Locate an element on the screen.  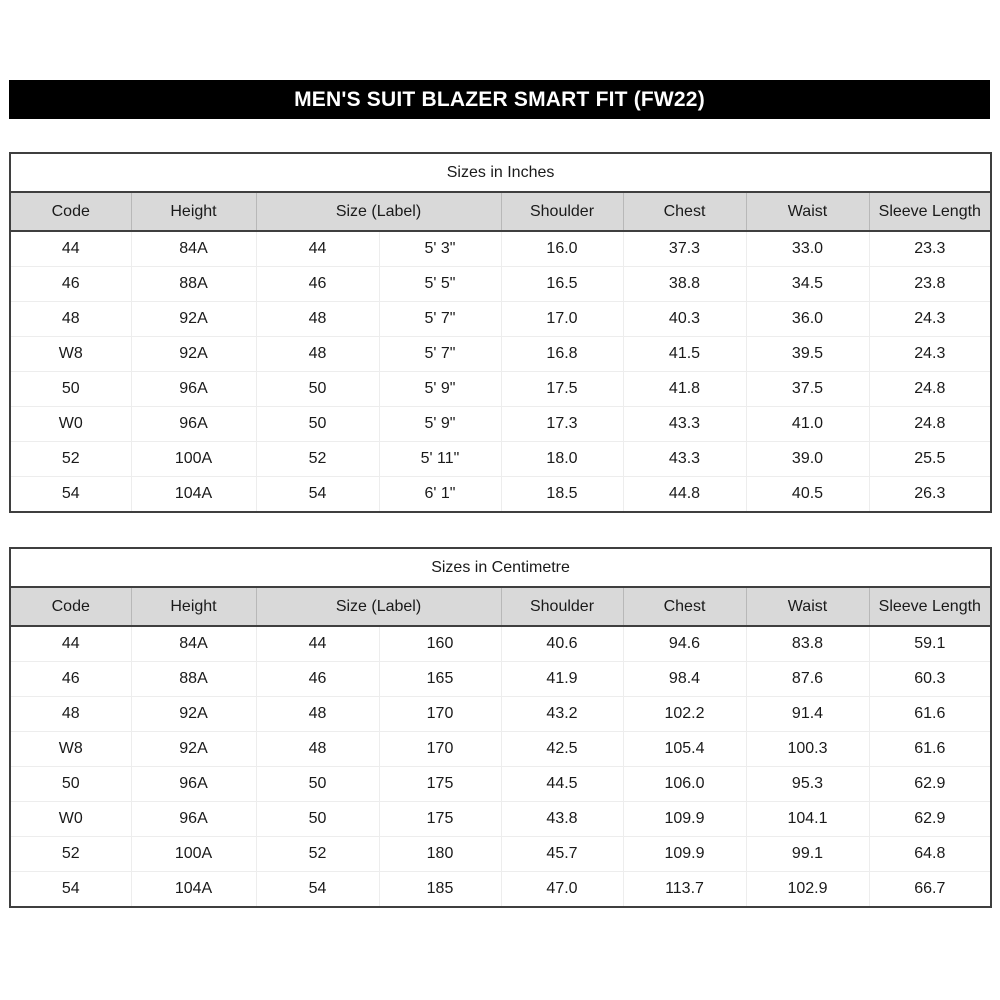
unit-label: Sizes in Inches is located at coordinates (501, 173).